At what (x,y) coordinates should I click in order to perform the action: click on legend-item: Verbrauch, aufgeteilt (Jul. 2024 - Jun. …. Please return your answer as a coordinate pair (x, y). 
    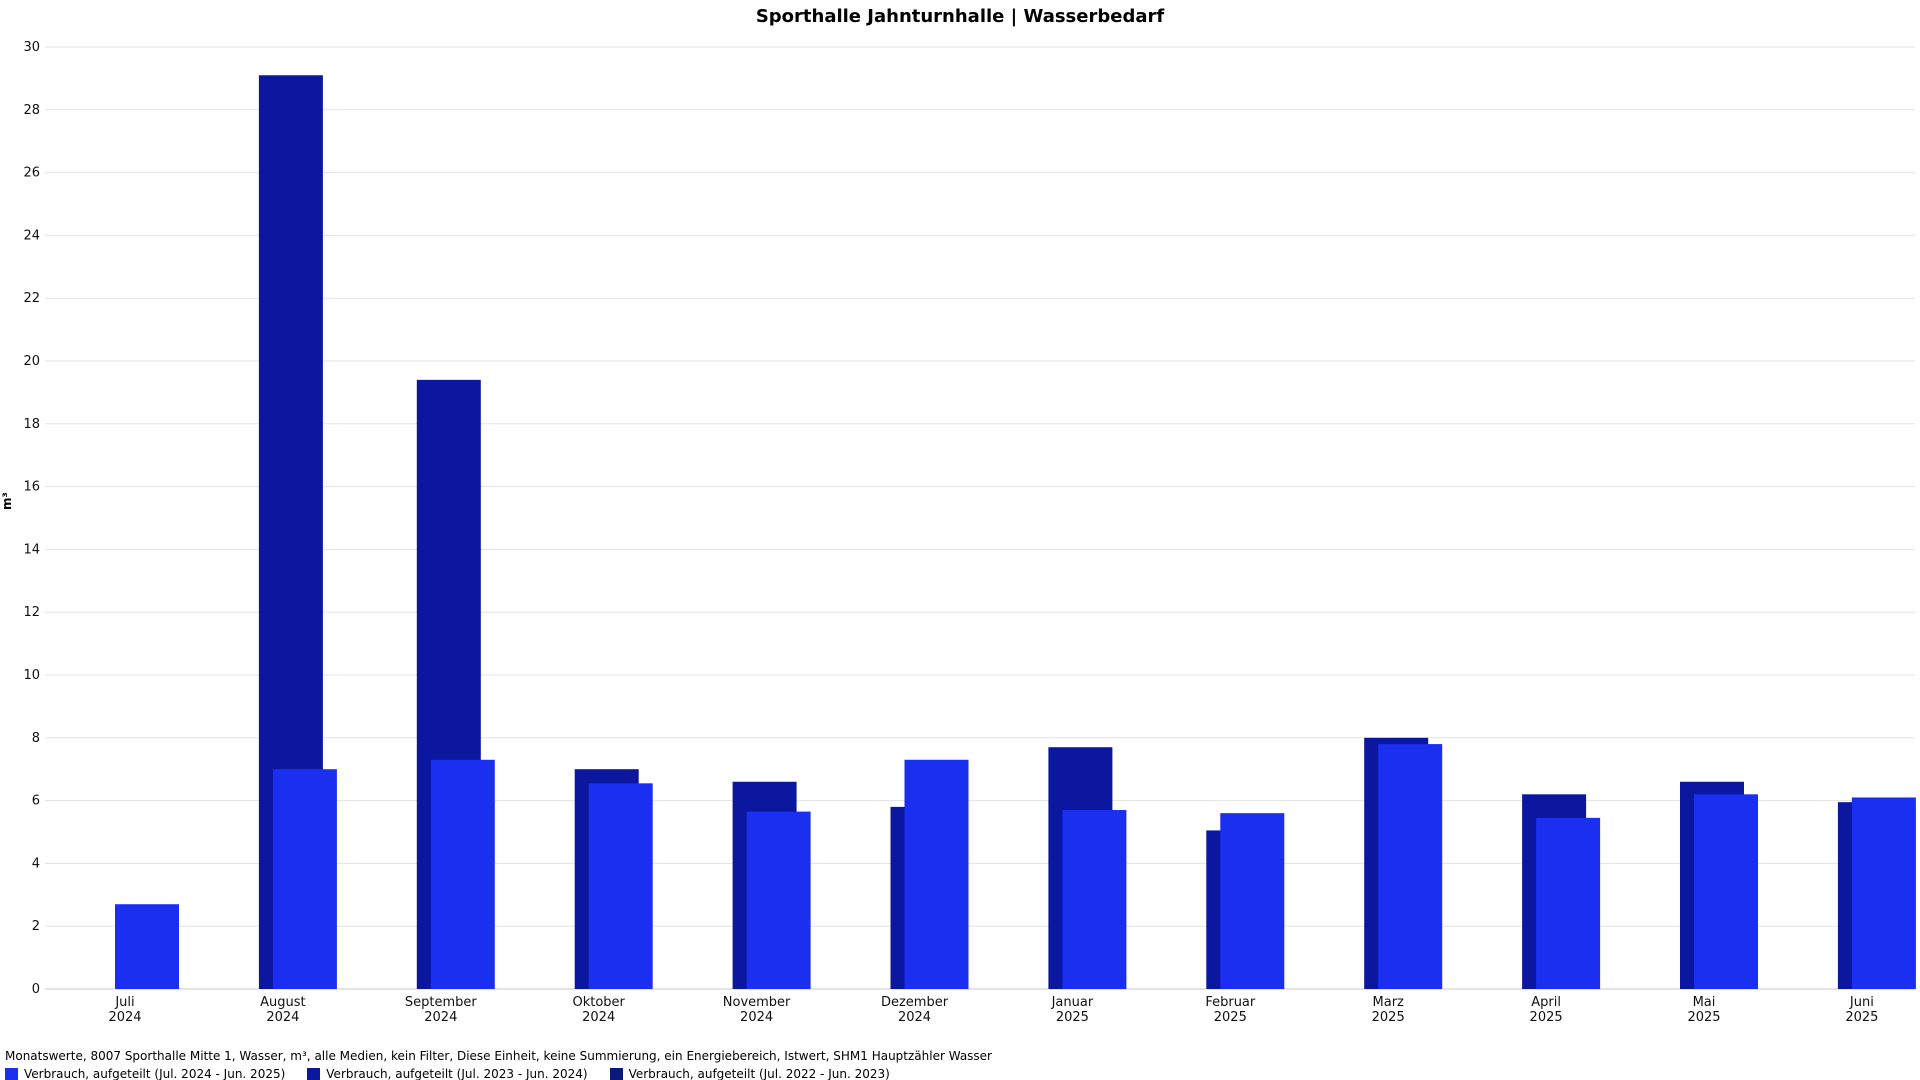
    Looking at the image, I should click on (145, 1073).